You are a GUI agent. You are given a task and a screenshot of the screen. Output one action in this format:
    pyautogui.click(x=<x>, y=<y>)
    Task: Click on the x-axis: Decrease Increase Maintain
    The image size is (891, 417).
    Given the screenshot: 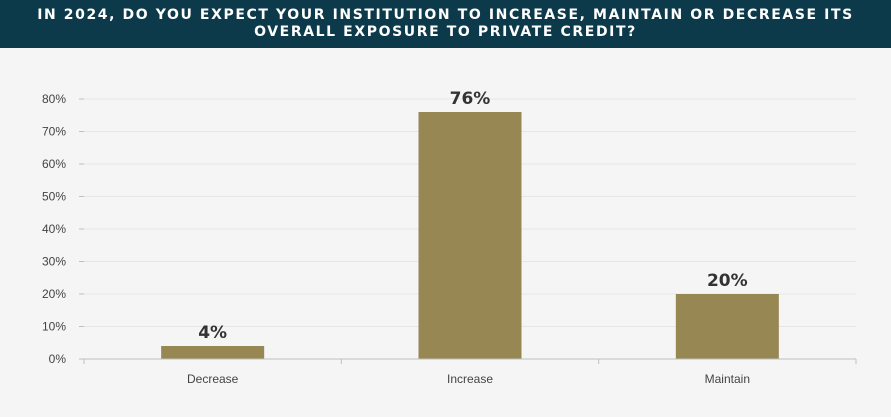 What is the action you would take?
    pyautogui.click(x=470, y=372)
    